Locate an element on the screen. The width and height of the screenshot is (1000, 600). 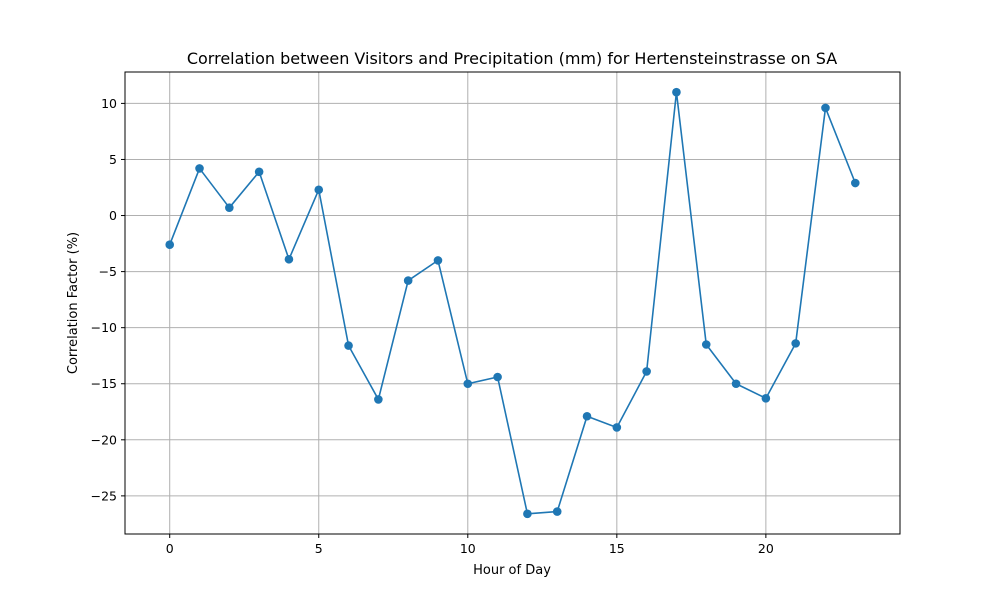
y-tick-label: −25 is located at coordinates (104, 495).